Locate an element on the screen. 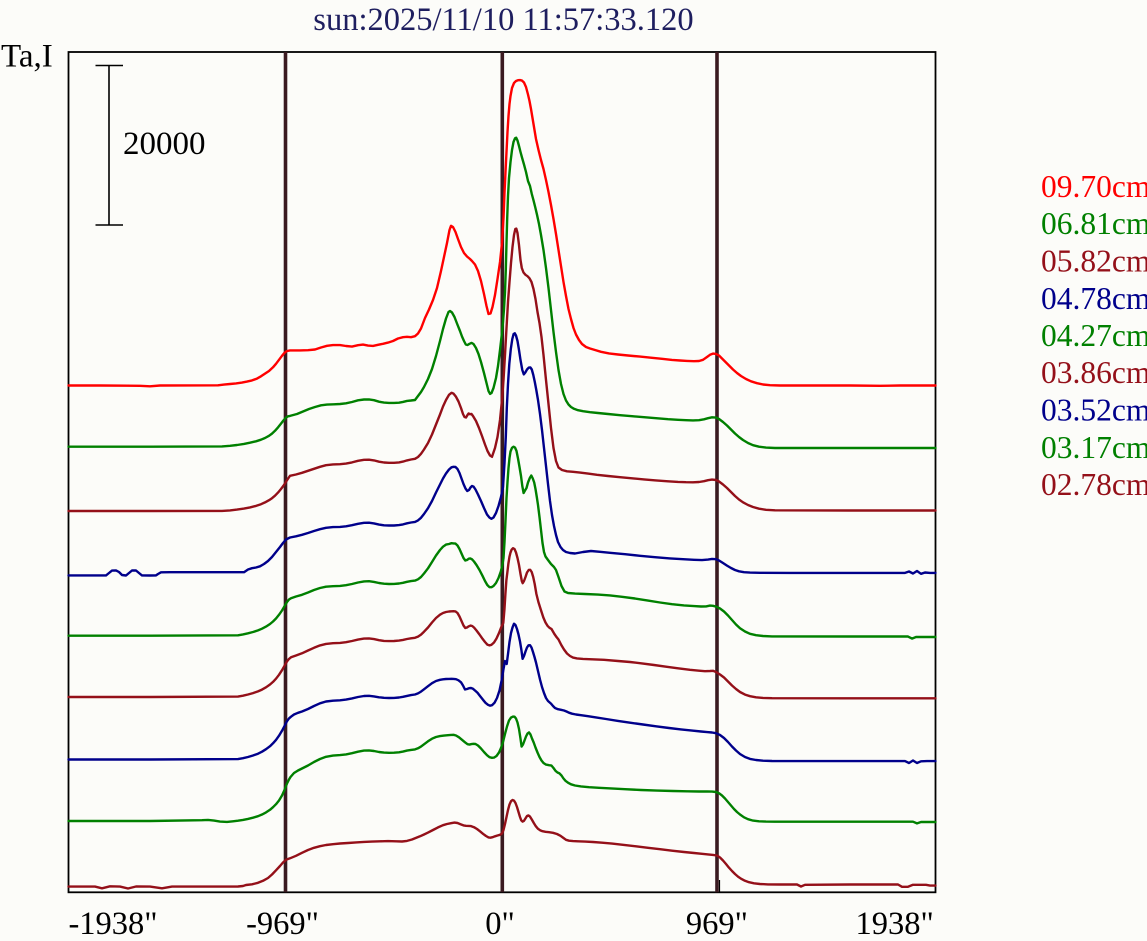  svg-text: -969" is located at coordinates (282, 923).